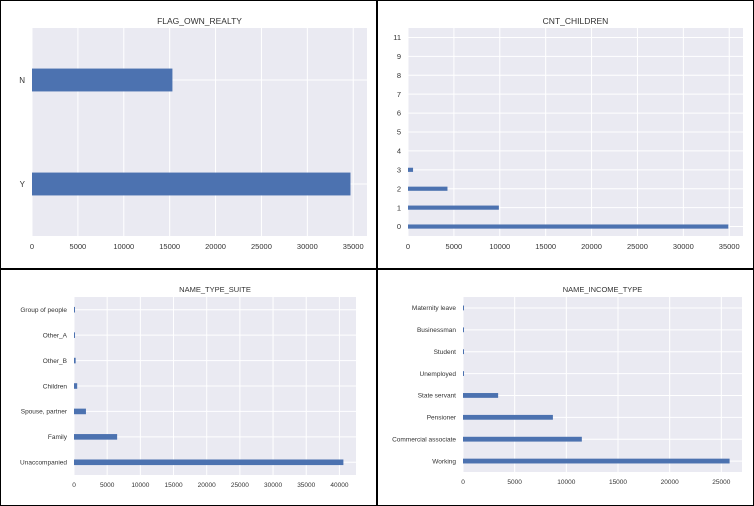  I want to click on chart-title: FLAG_OWN_REALTY, so click(199, 21).